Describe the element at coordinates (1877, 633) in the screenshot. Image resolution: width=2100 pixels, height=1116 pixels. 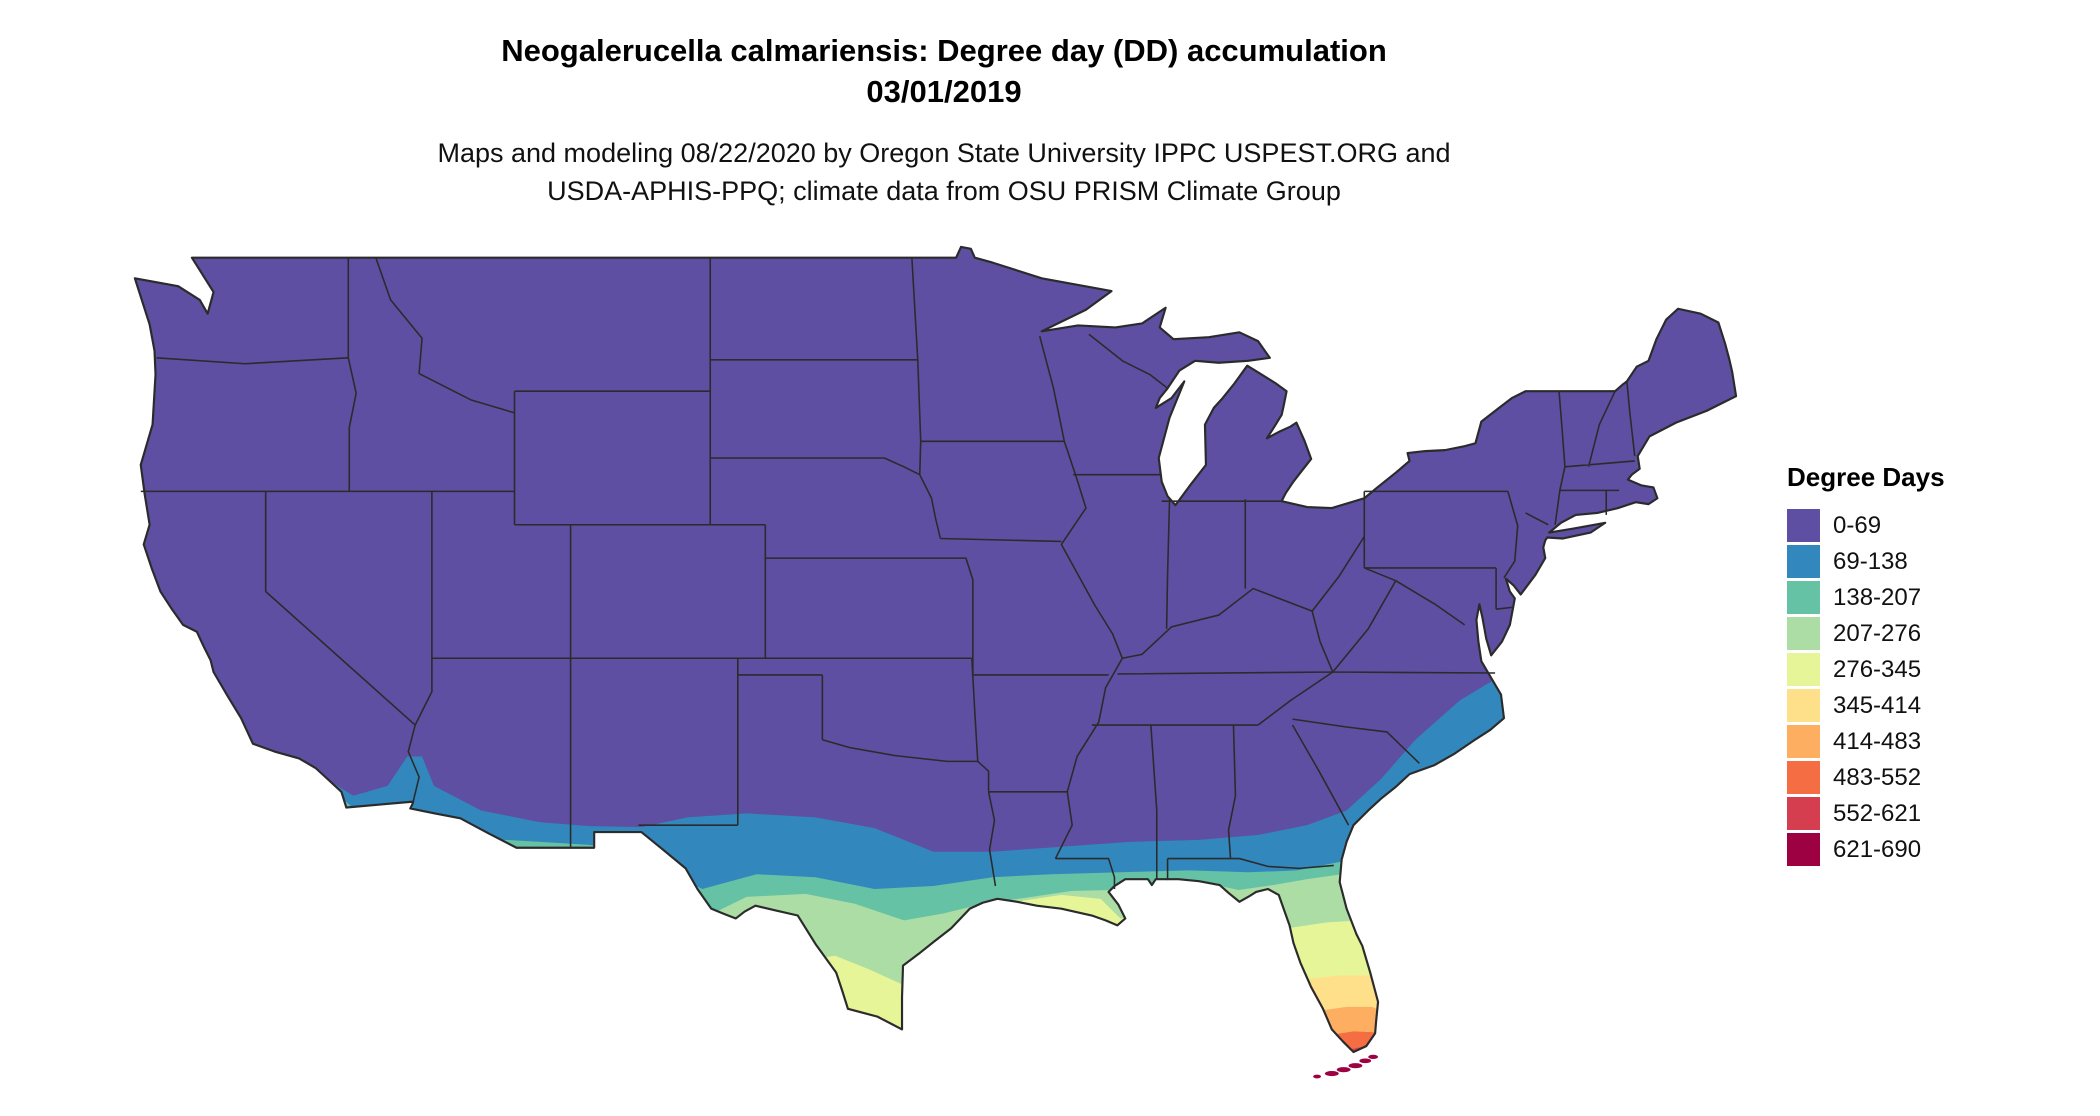
I see `legend-item-label: 207-276` at that location.